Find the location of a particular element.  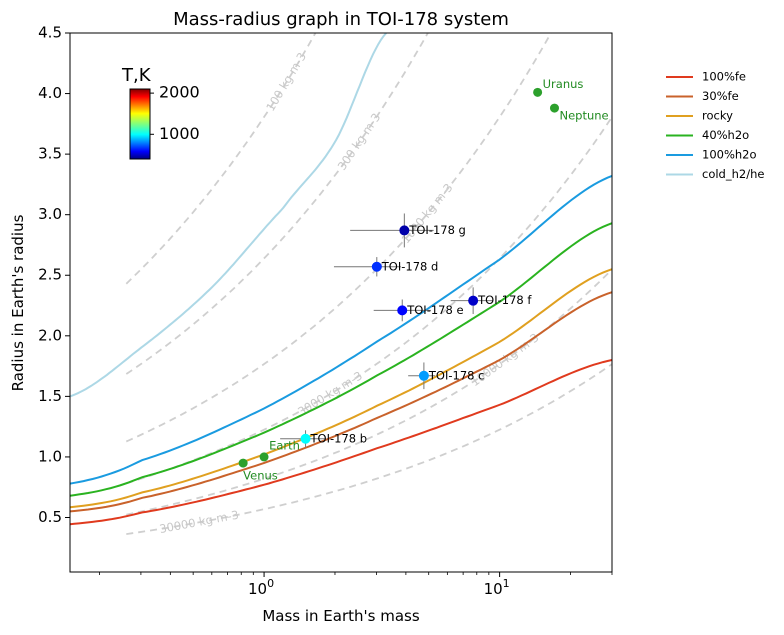

legend-label: 40%h2o is located at coordinates (725, 135).